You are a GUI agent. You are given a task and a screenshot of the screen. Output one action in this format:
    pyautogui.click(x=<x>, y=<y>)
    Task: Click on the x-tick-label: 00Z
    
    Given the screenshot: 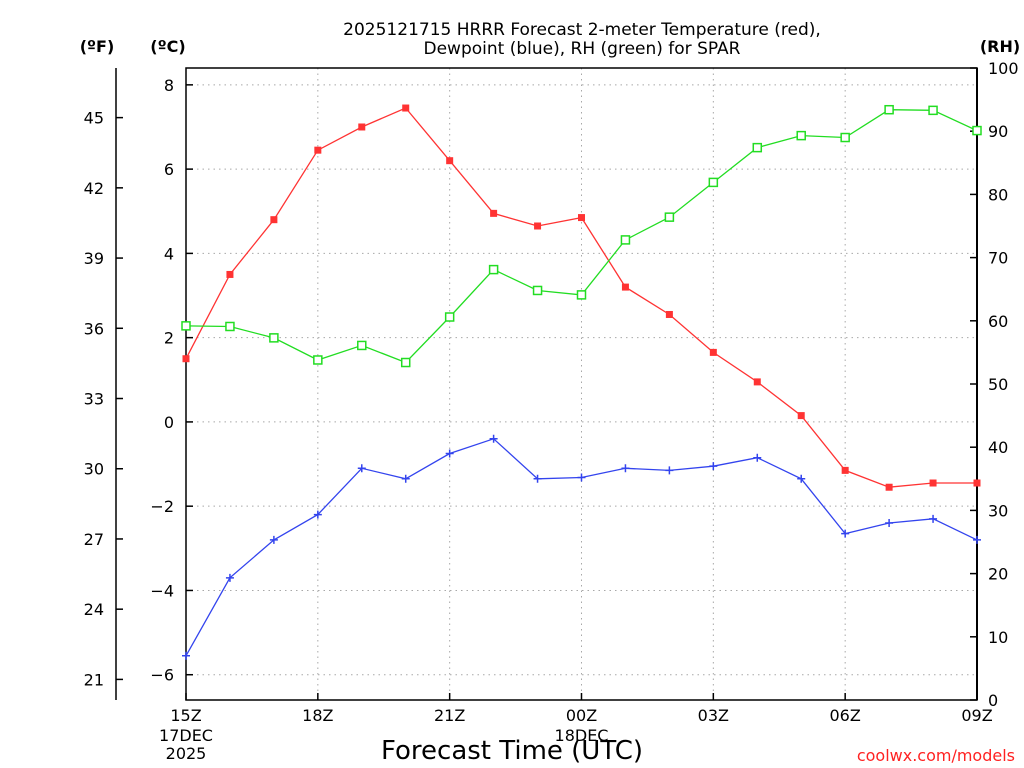 What is the action you would take?
    pyautogui.click(x=581, y=715)
    